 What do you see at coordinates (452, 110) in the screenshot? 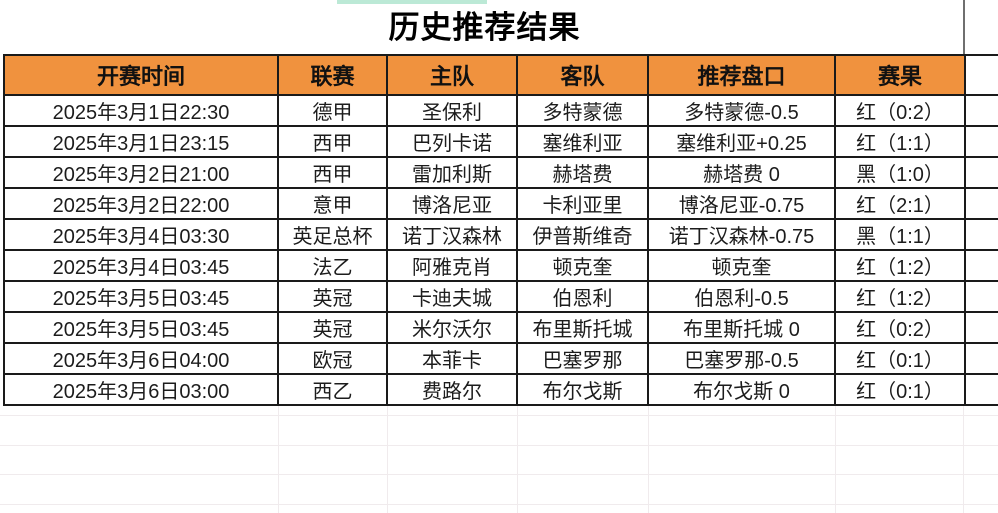
I see `cell-home: 圣保利` at bounding box center [452, 110].